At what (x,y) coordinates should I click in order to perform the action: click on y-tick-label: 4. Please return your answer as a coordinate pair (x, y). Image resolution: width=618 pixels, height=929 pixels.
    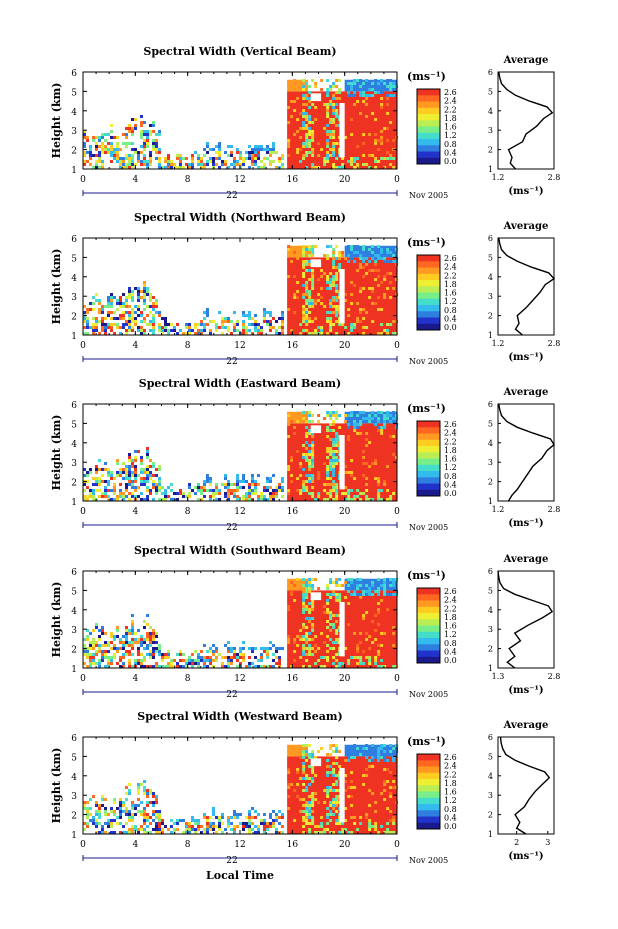
    Looking at the image, I should click on (74, 778).